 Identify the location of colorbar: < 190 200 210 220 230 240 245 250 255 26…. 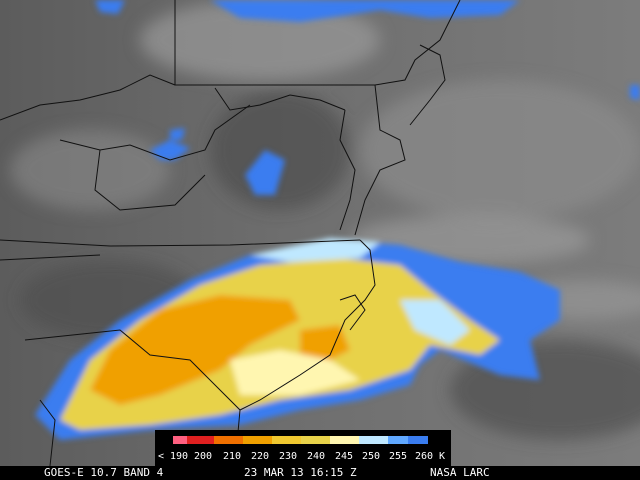
(303, 448).